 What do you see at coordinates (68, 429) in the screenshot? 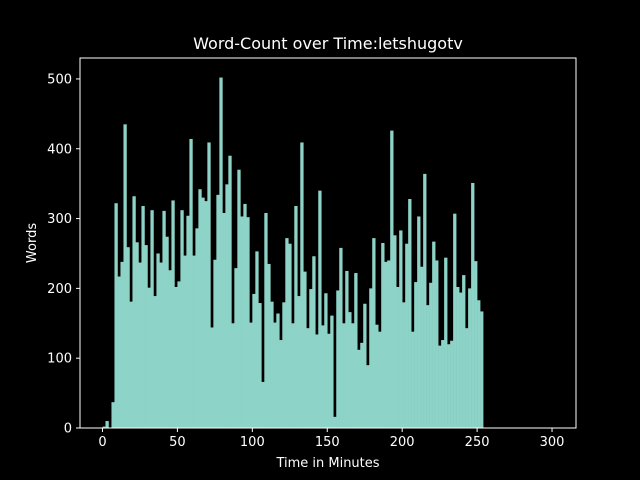
I see `y-tick-label: 0` at bounding box center [68, 429].